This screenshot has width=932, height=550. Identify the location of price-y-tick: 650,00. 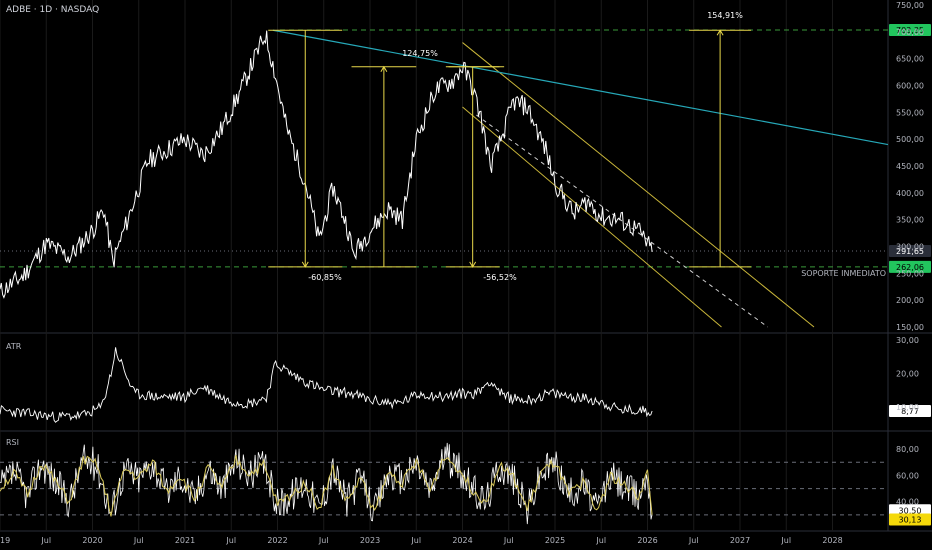
(910, 59).